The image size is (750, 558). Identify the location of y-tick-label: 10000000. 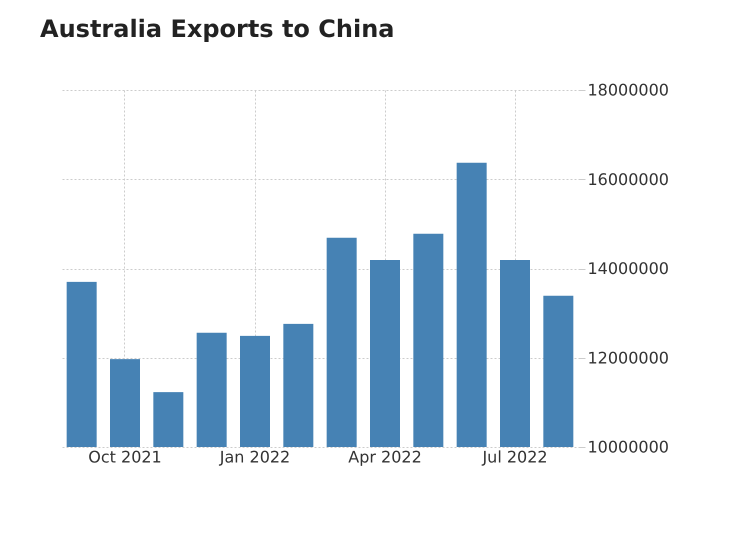
(628, 447).